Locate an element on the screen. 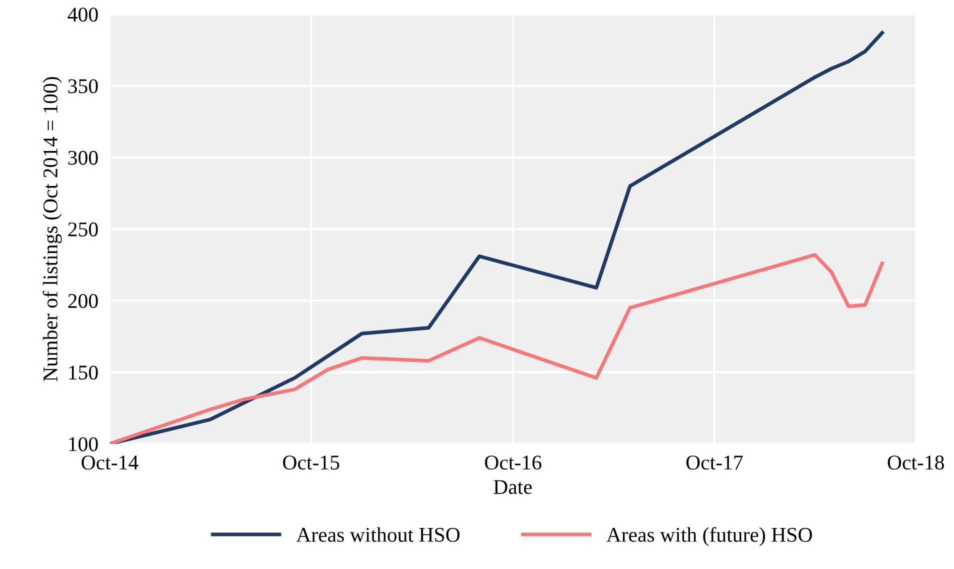  x-tick-label: Oct-14 is located at coordinates (110, 463).